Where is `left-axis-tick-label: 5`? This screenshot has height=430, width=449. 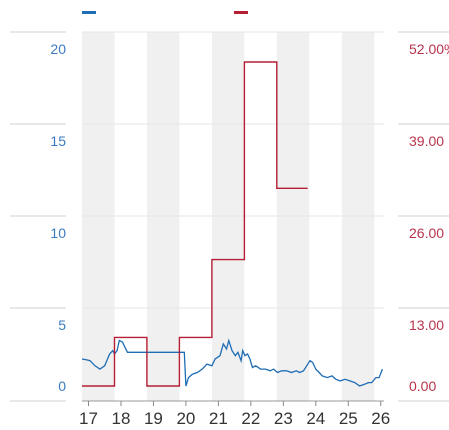
left-axis-tick-label: 5 is located at coordinates (62, 325).